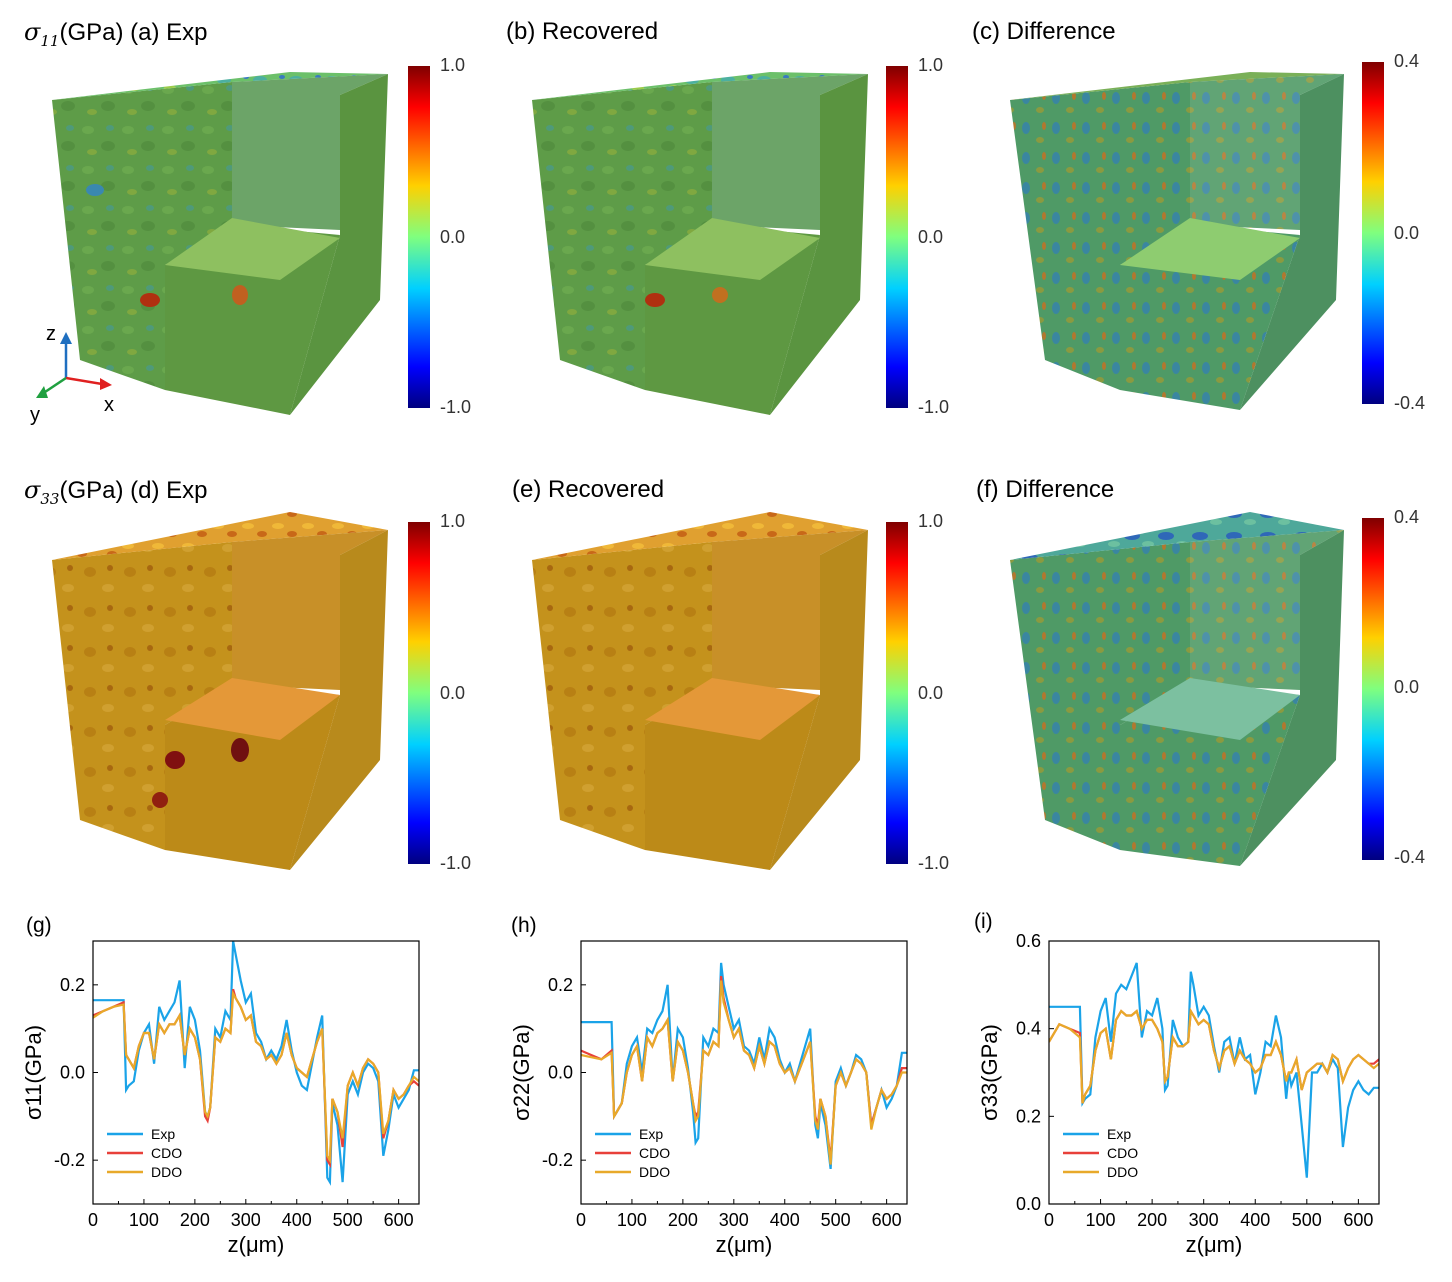  Describe the element at coordinates (453, 693) in the screenshot. I see `colorbar-d-mid: 0.0` at that location.